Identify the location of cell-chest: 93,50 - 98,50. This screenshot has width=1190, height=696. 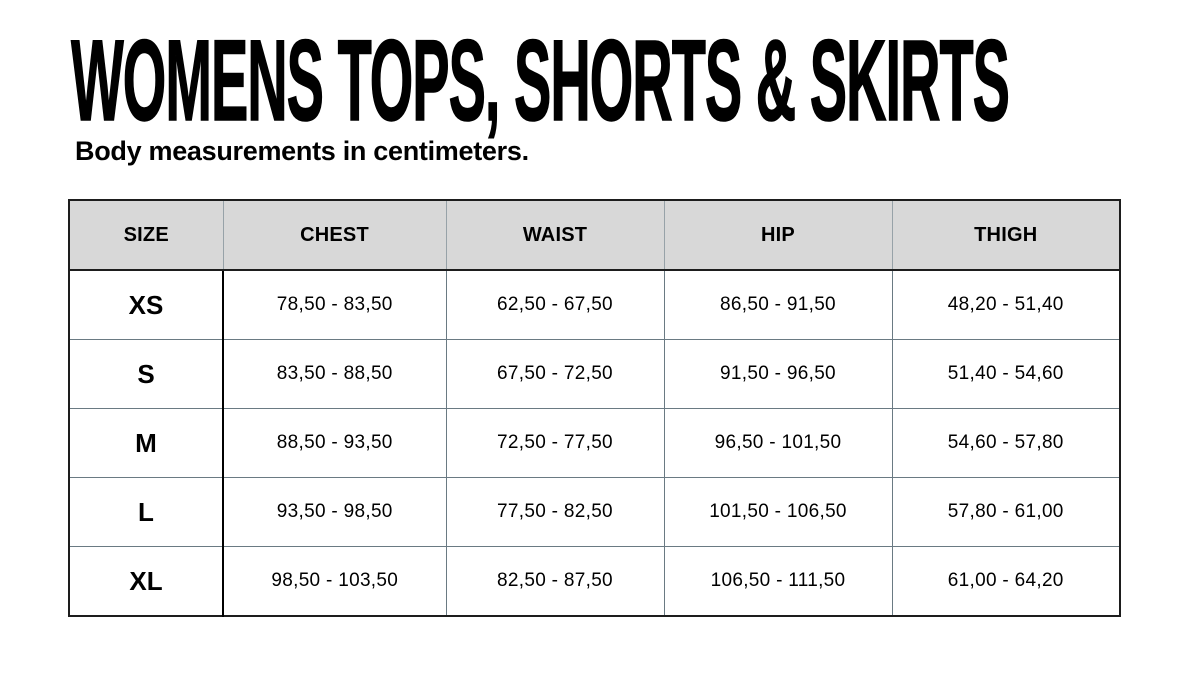
(334, 512).